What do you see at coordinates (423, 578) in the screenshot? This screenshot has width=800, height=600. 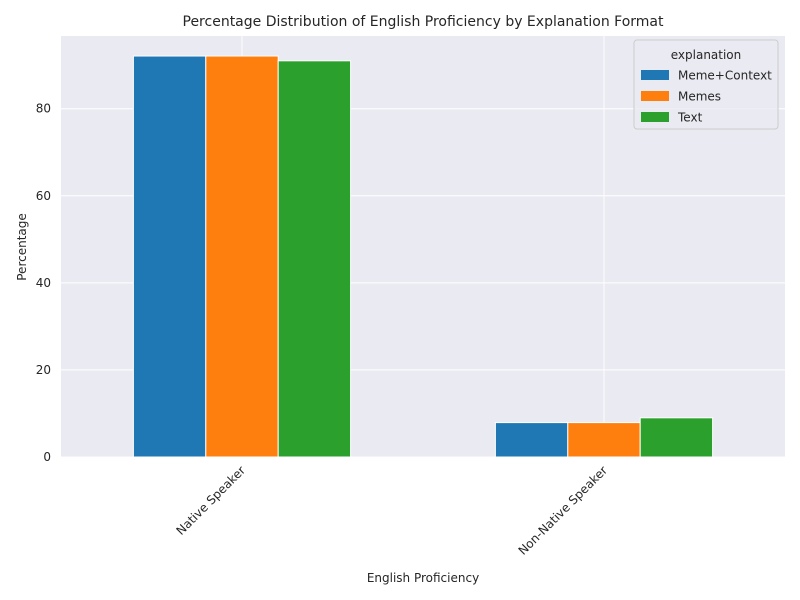 I see `x-axis-label: English Proficiency` at bounding box center [423, 578].